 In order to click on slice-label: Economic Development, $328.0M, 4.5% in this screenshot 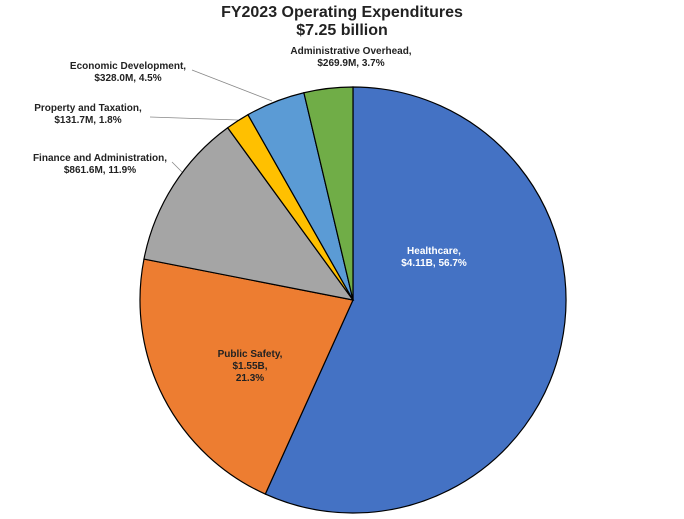, I will do `click(128, 73)`.